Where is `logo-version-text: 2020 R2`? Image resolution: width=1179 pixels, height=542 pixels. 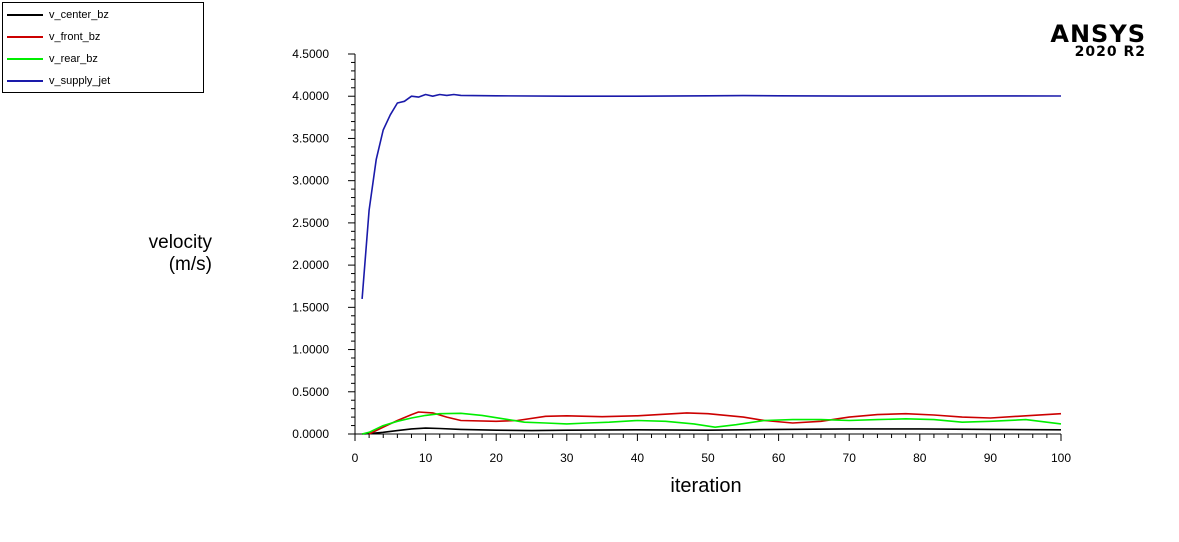
logo-version-text: 2020 R2 is located at coordinates (1110, 52).